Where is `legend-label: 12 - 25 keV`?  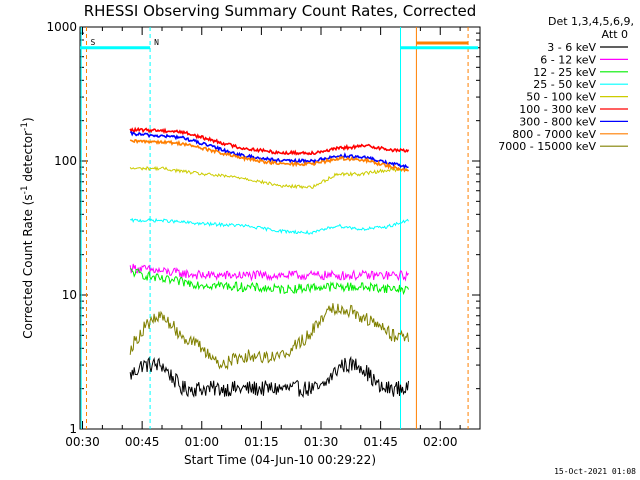
legend-label: 12 - 25 keV is located at coordinates (564, 72).